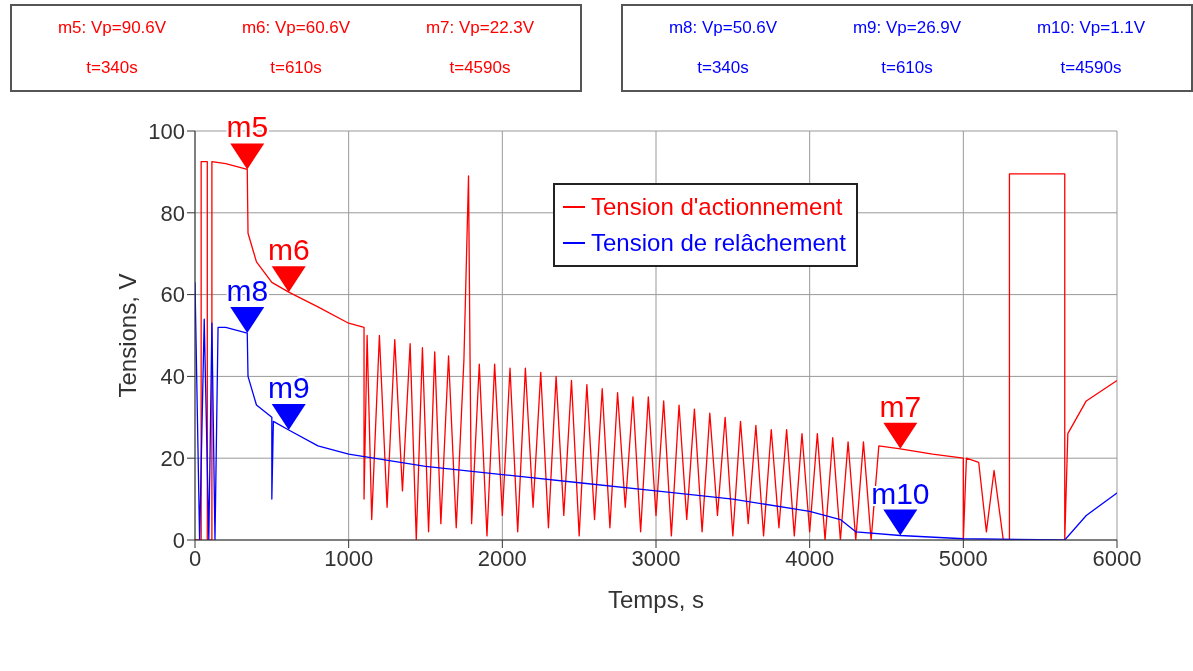 This screenshot has width=1193, height=671. Describe the element at coordinates (296, 28) in the screenshot. I see `text: m6: Vp=60.6V` at that location.